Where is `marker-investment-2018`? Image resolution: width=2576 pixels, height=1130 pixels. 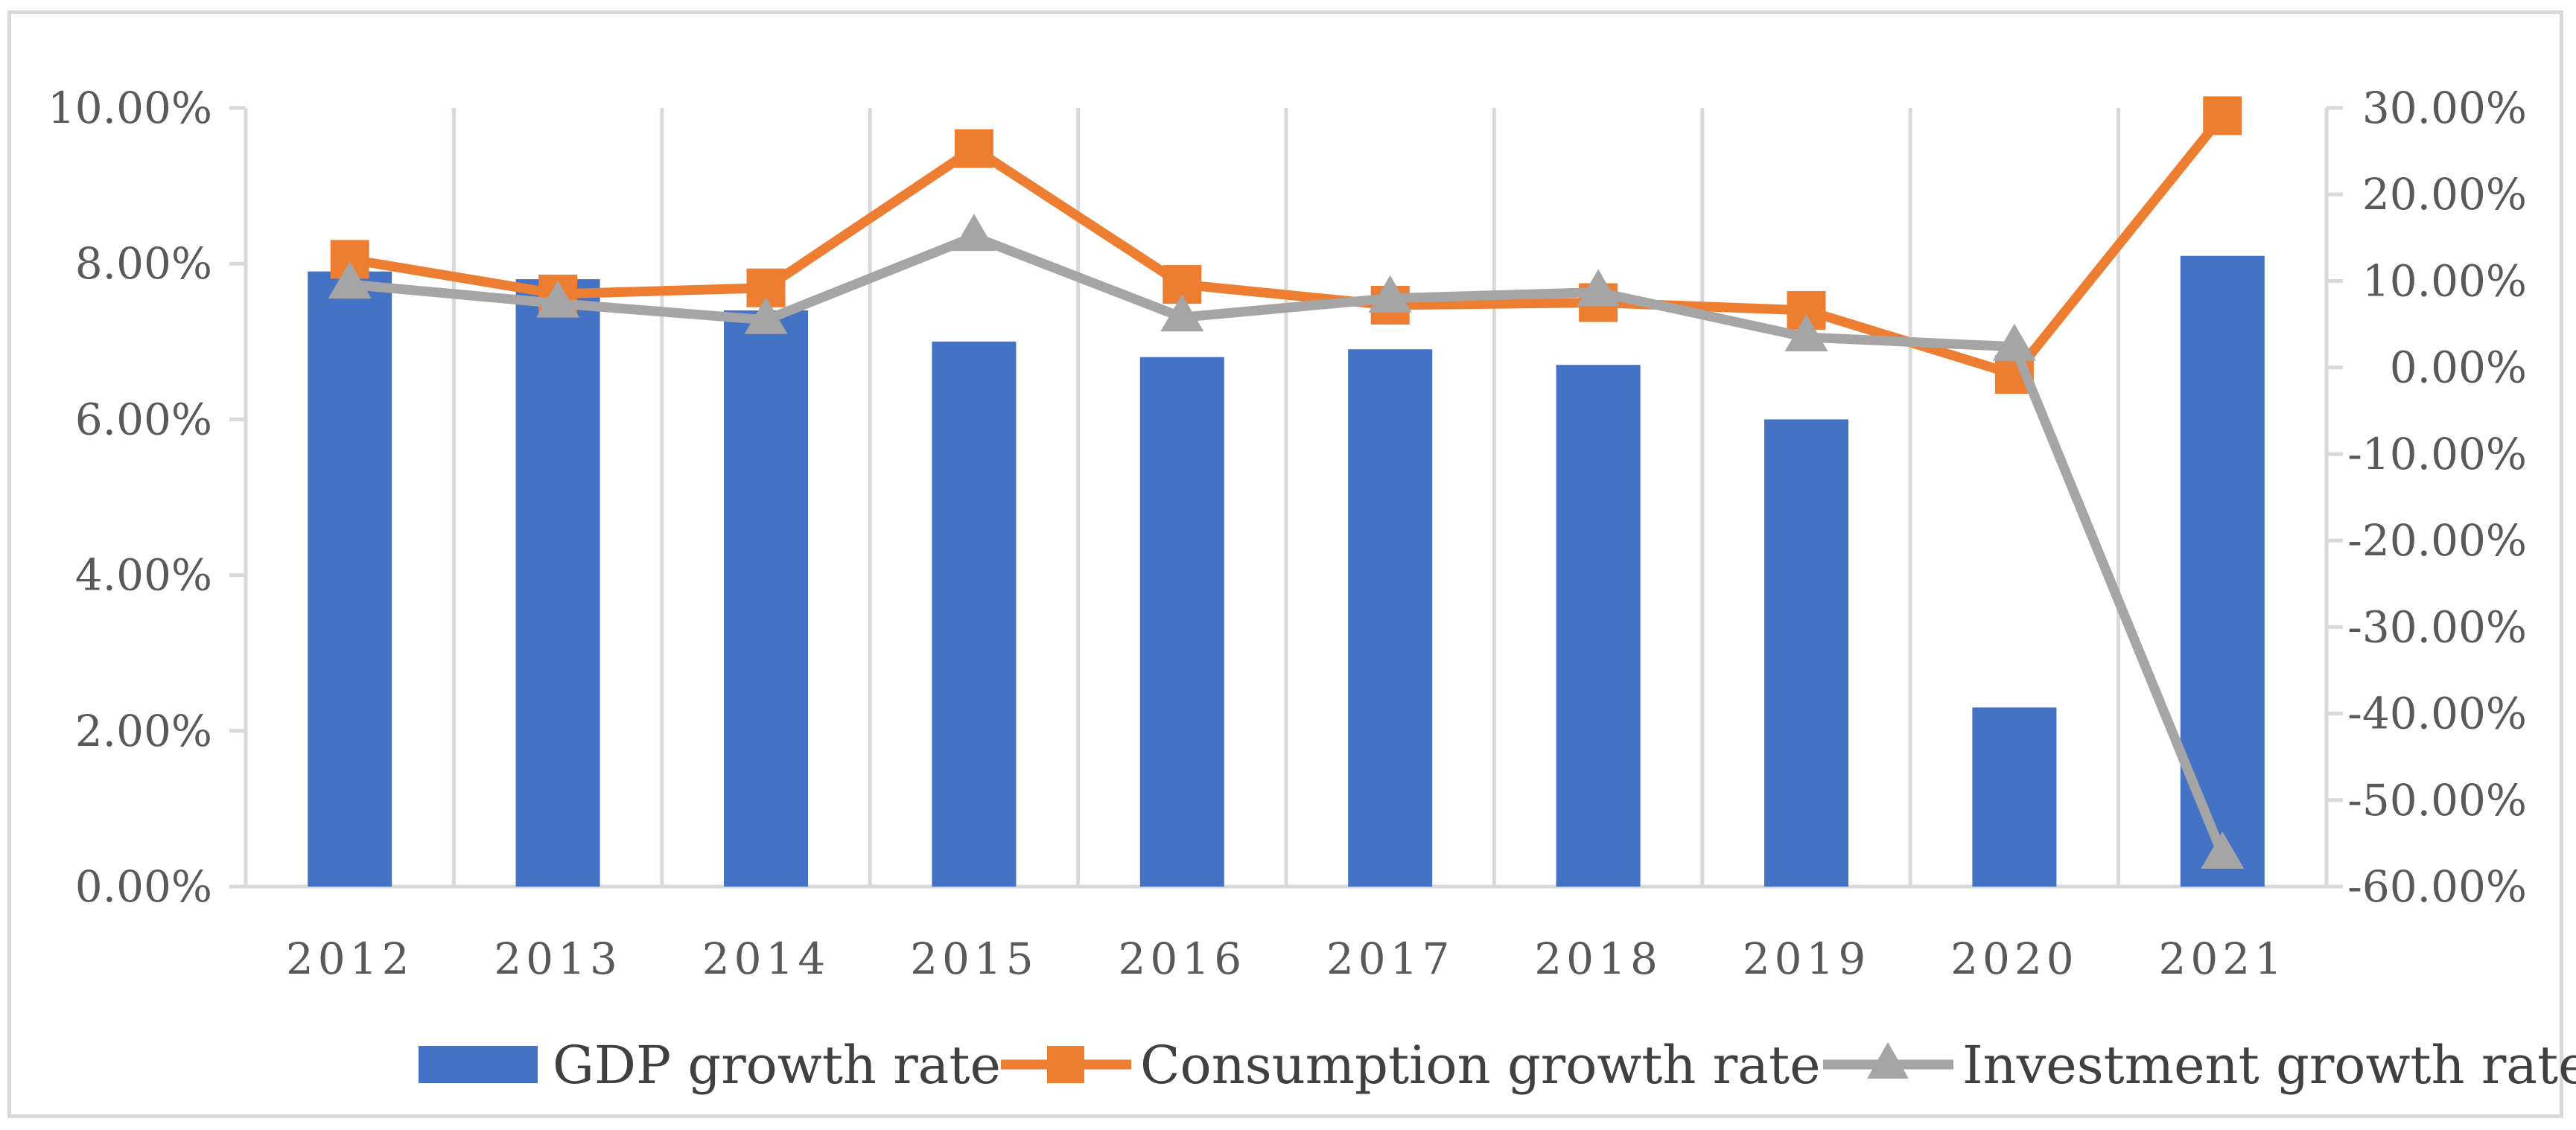 marker-investment-2018 is located at coordinates (1599, 288).